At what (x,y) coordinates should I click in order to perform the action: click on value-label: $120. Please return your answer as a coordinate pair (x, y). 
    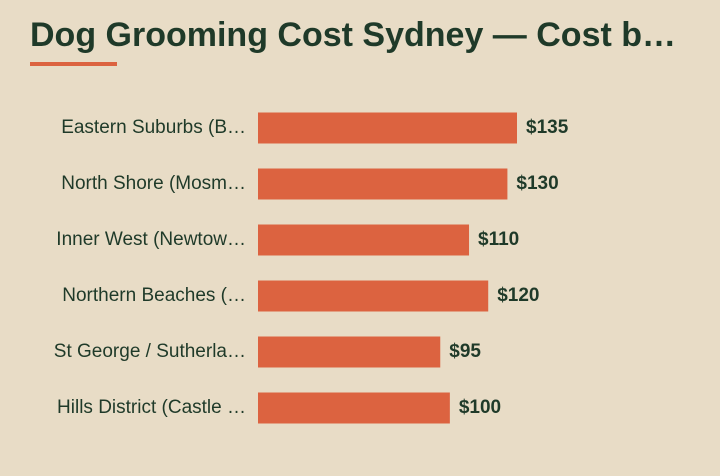
    Looking at the image, I should click on (518, 295).